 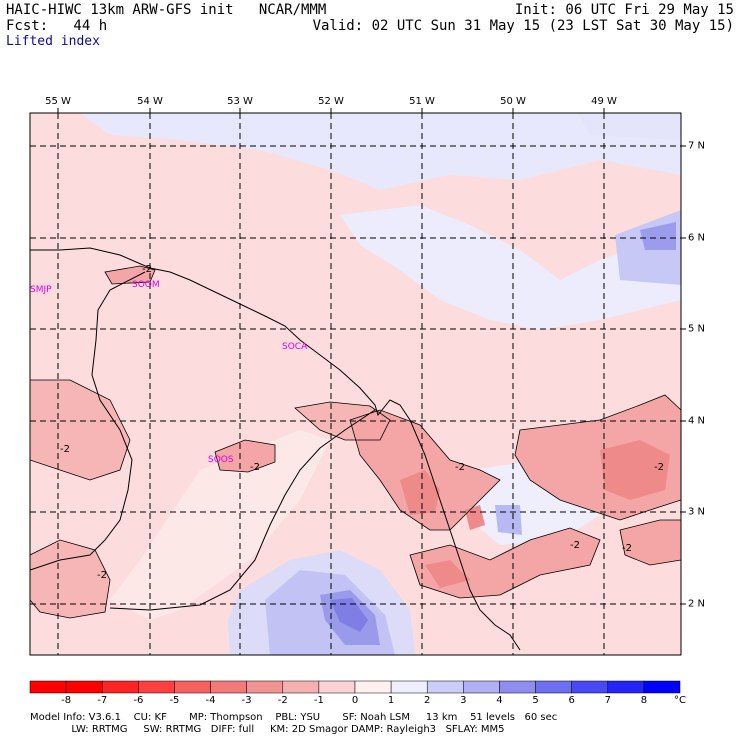 What do you see at coordinates (221, 460) in the screenshot?
I see `station-soos: SOOS` at bounding box center [221, 460].